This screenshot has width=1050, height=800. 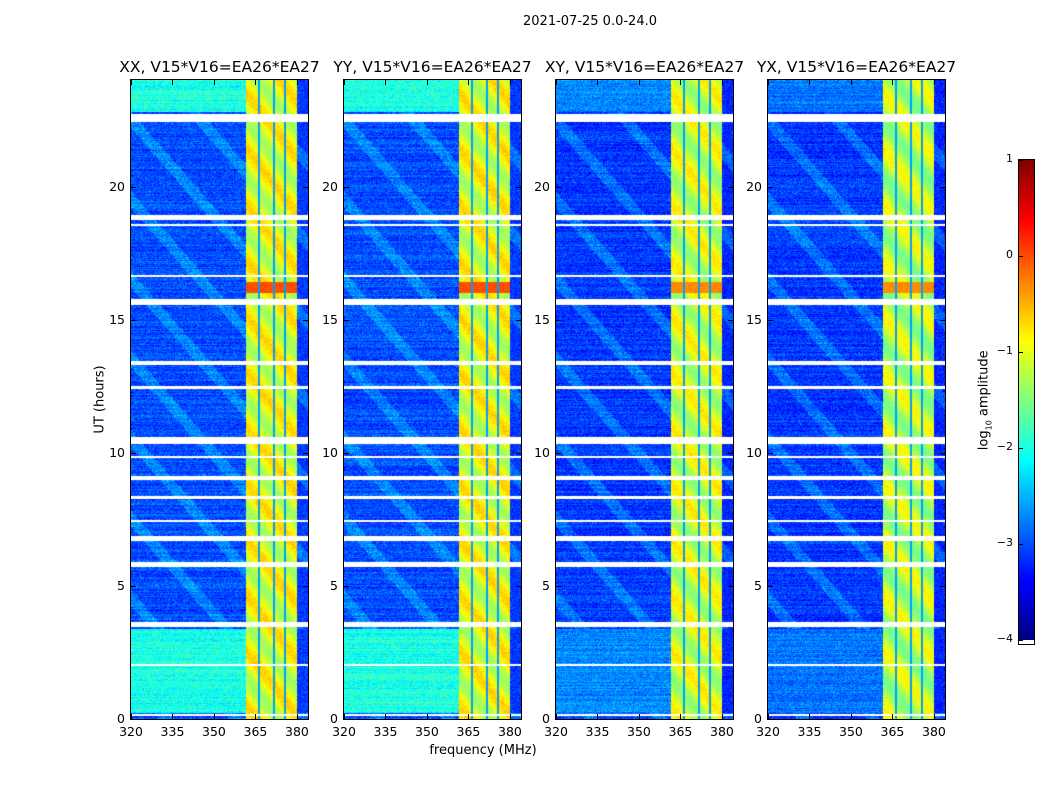 What do you see at coordinates (1009, 158) in the screenshot?
I see `colorbar-tick-label: 1` at bounding box center [1009, 158].